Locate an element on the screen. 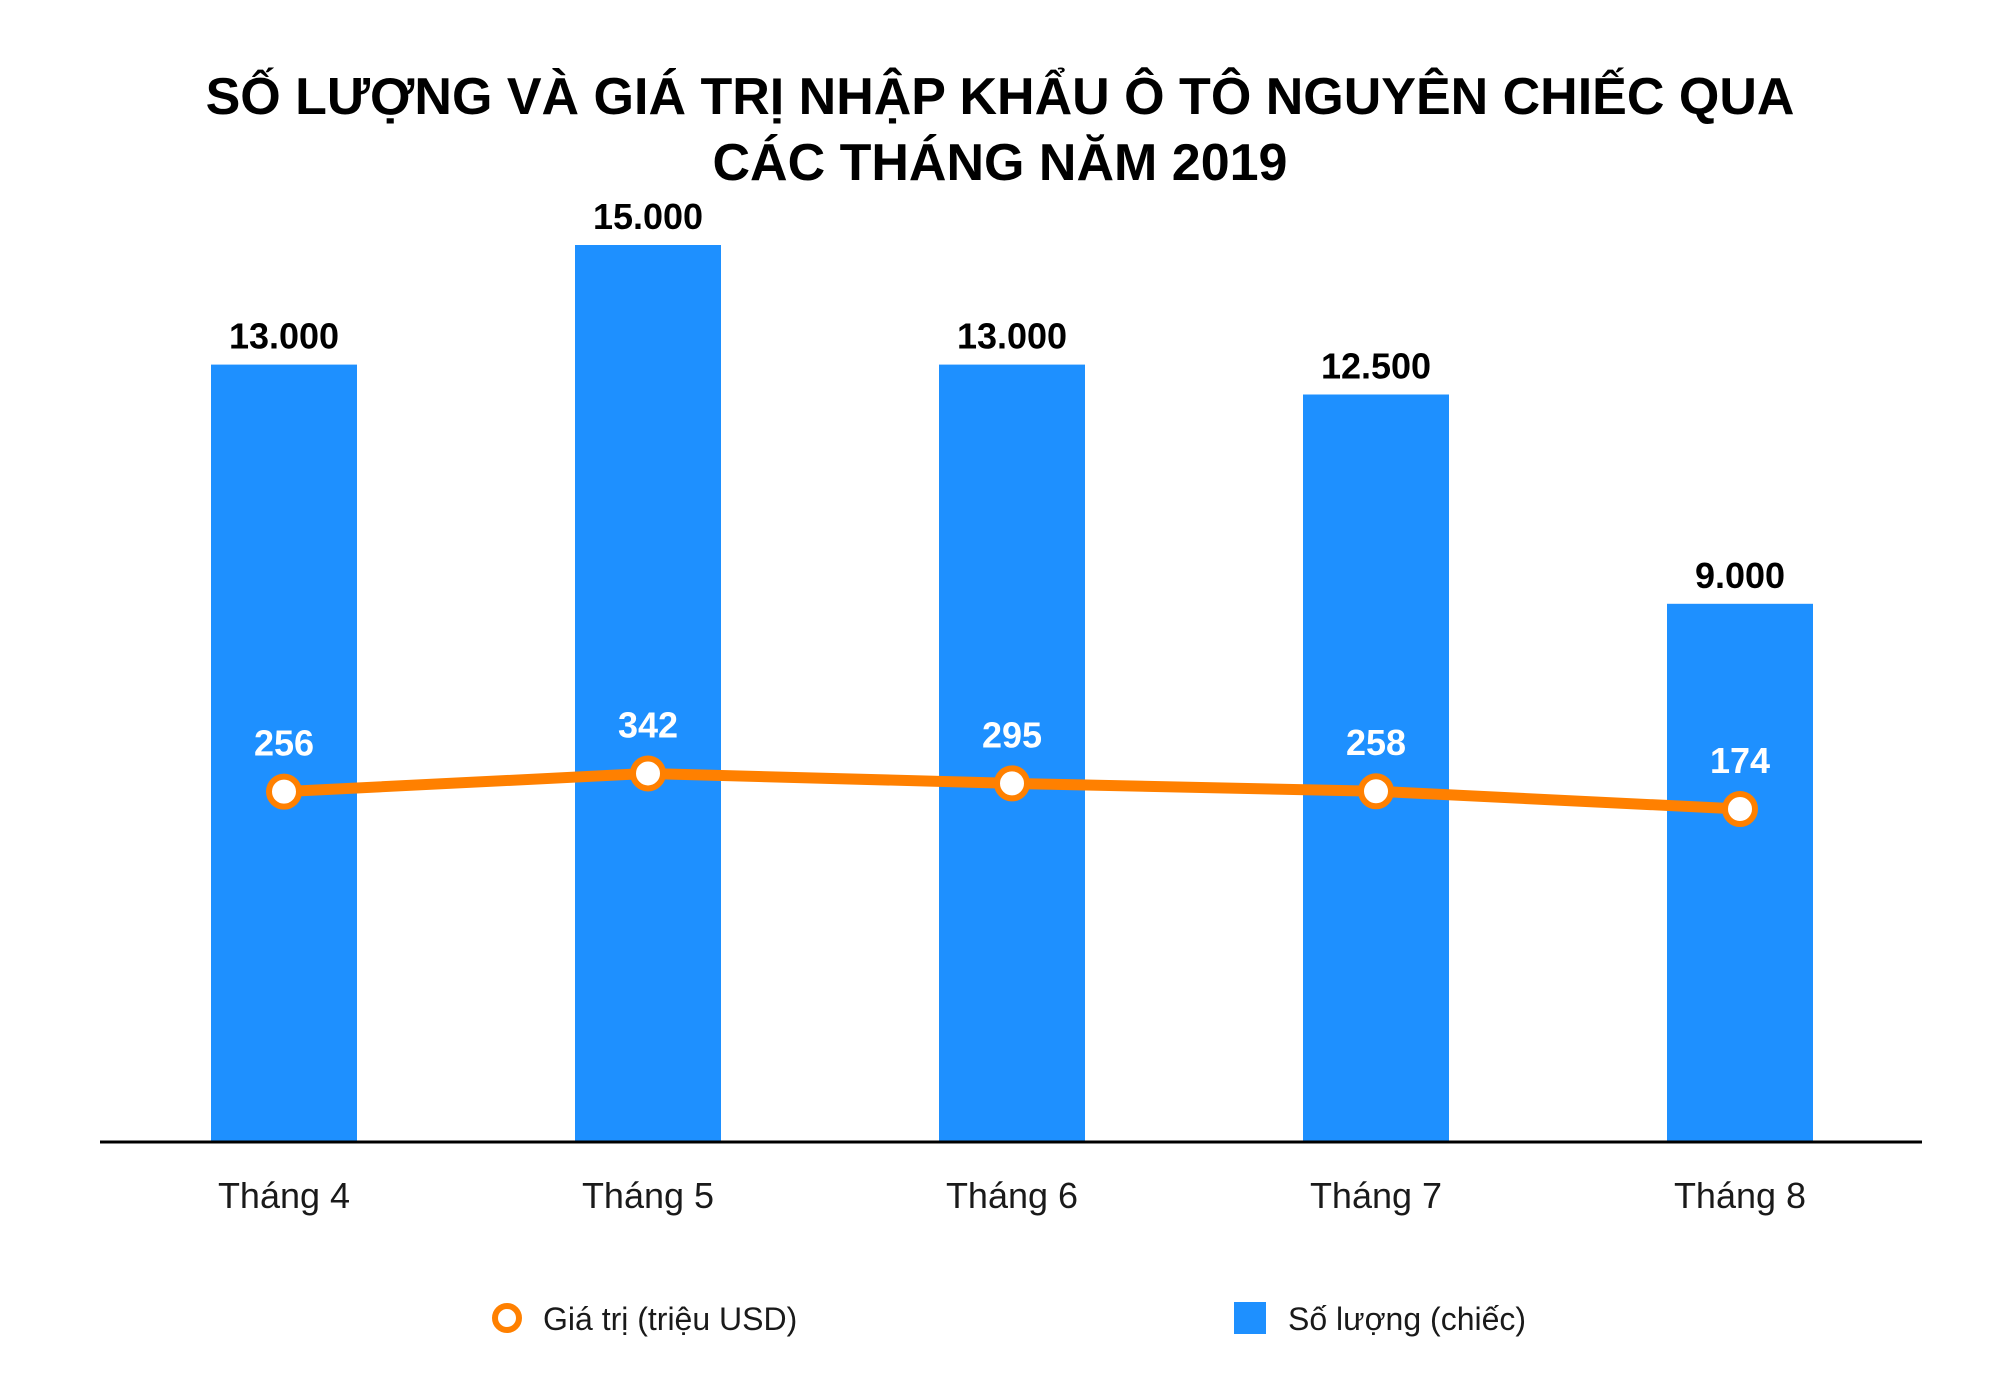  legend-item-value: Giá trị (triệu USD) is located at coordinates (644, 1319).